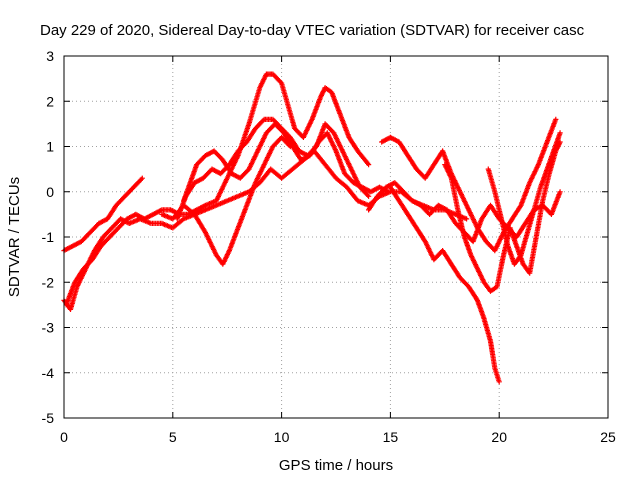  I want to click on x-tick-label: 15, so click(391, 437).